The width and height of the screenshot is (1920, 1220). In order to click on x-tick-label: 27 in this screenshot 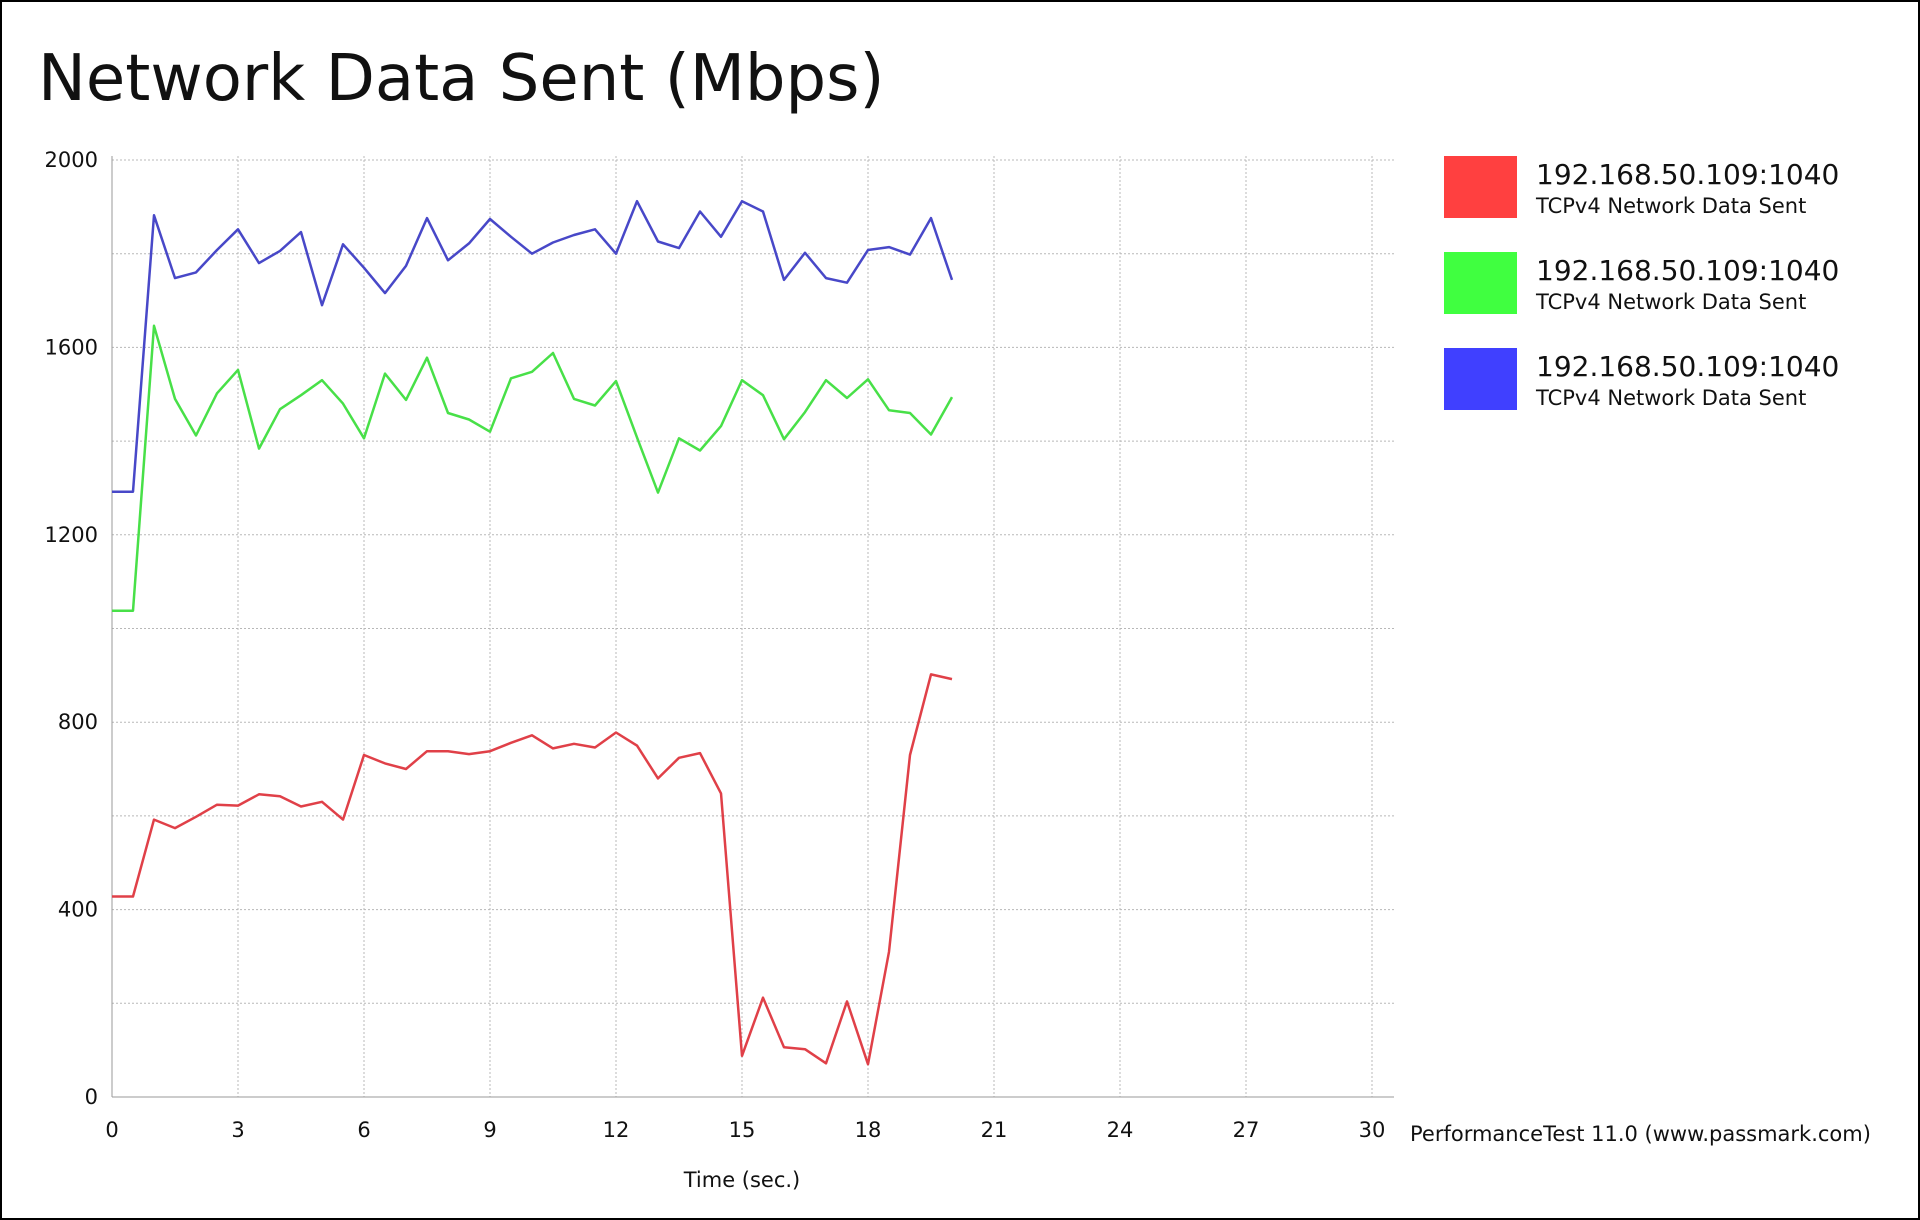, I will do `click(1246, 1130)`.